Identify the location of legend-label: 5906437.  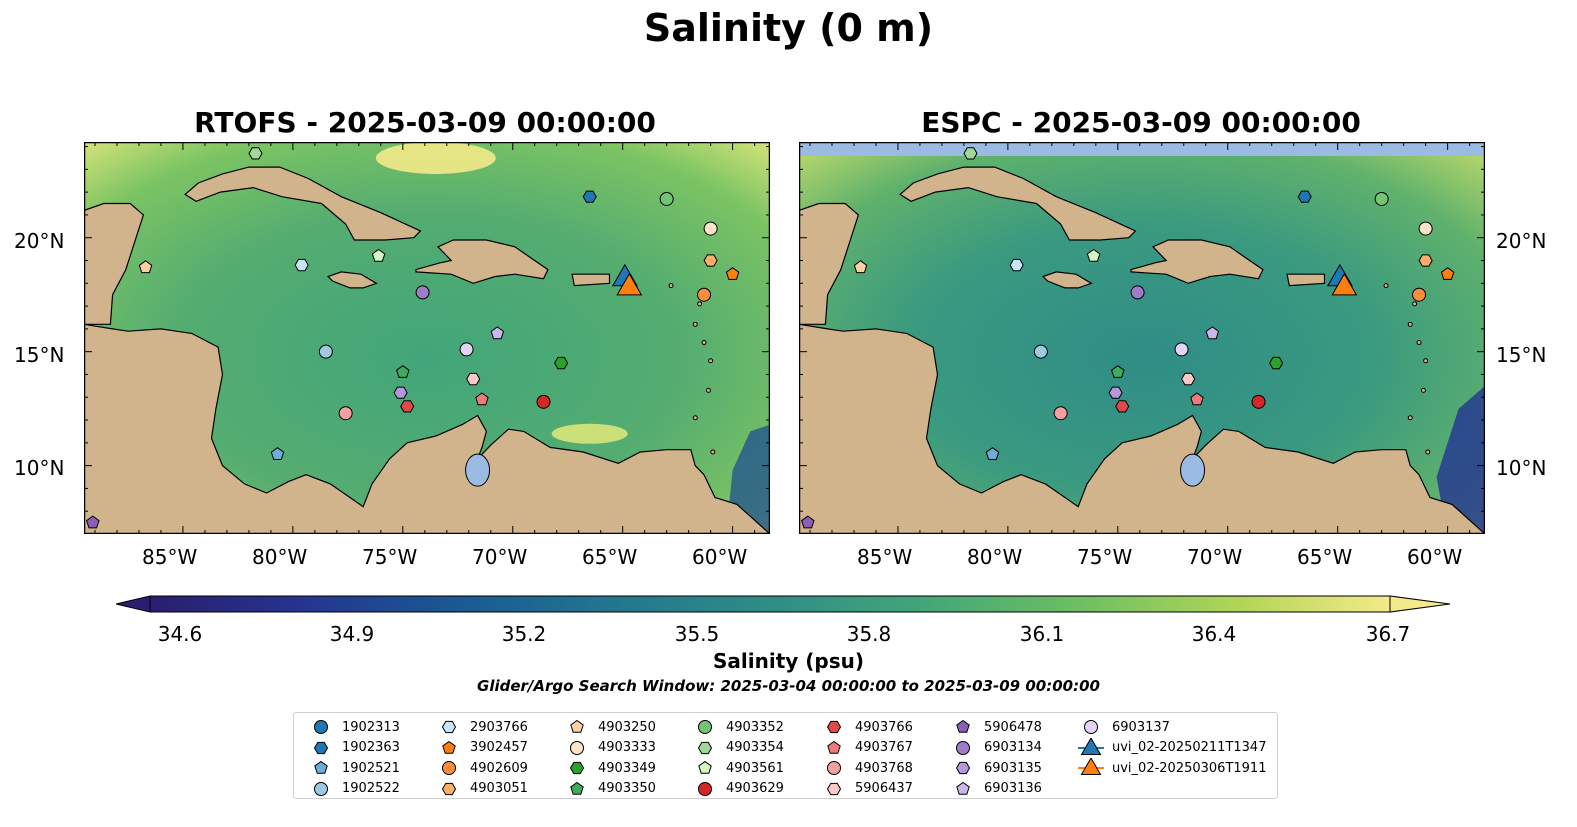
(884, 788).